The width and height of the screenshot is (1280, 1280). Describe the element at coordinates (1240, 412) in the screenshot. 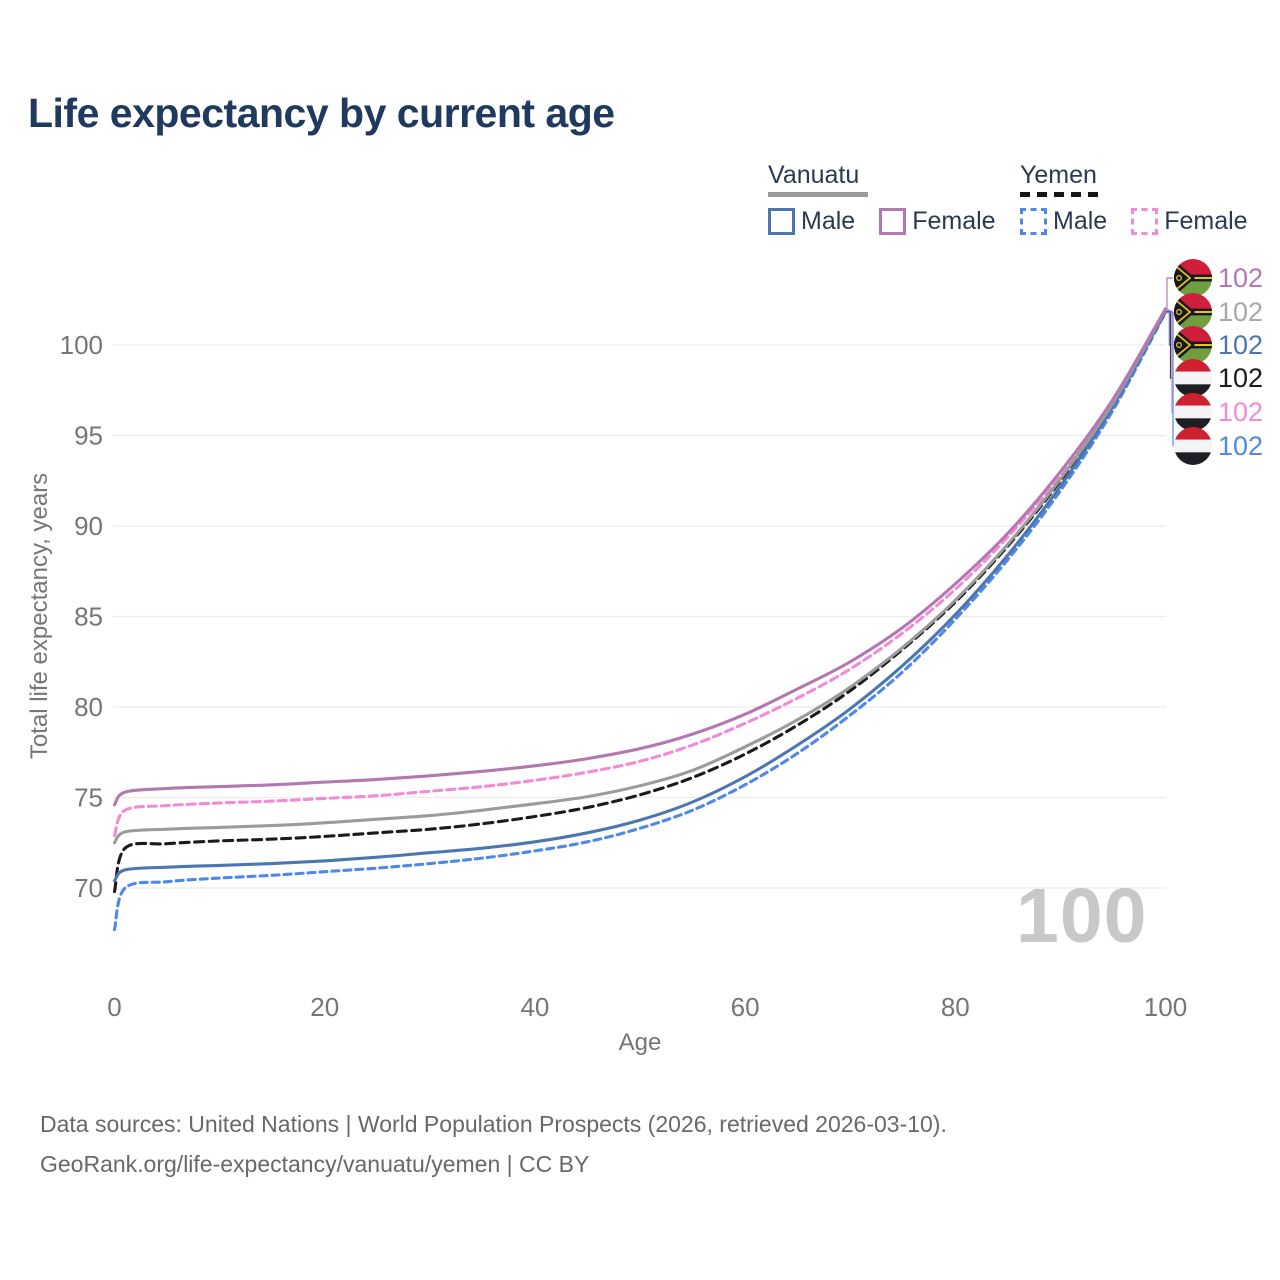

I see `end-value-label-yemen-female: 102` at that location.